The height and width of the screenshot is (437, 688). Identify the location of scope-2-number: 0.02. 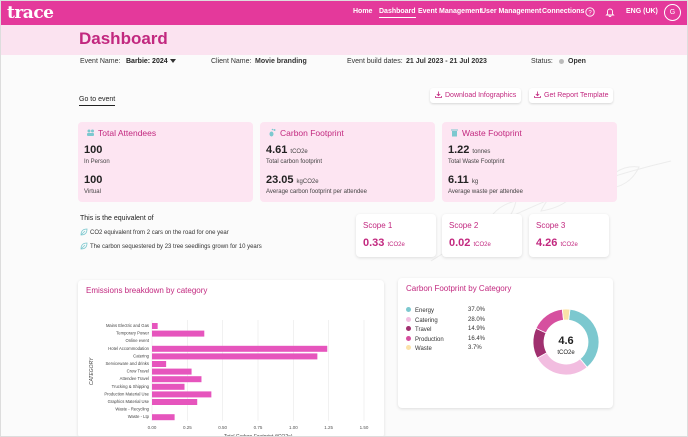
(460, 243).